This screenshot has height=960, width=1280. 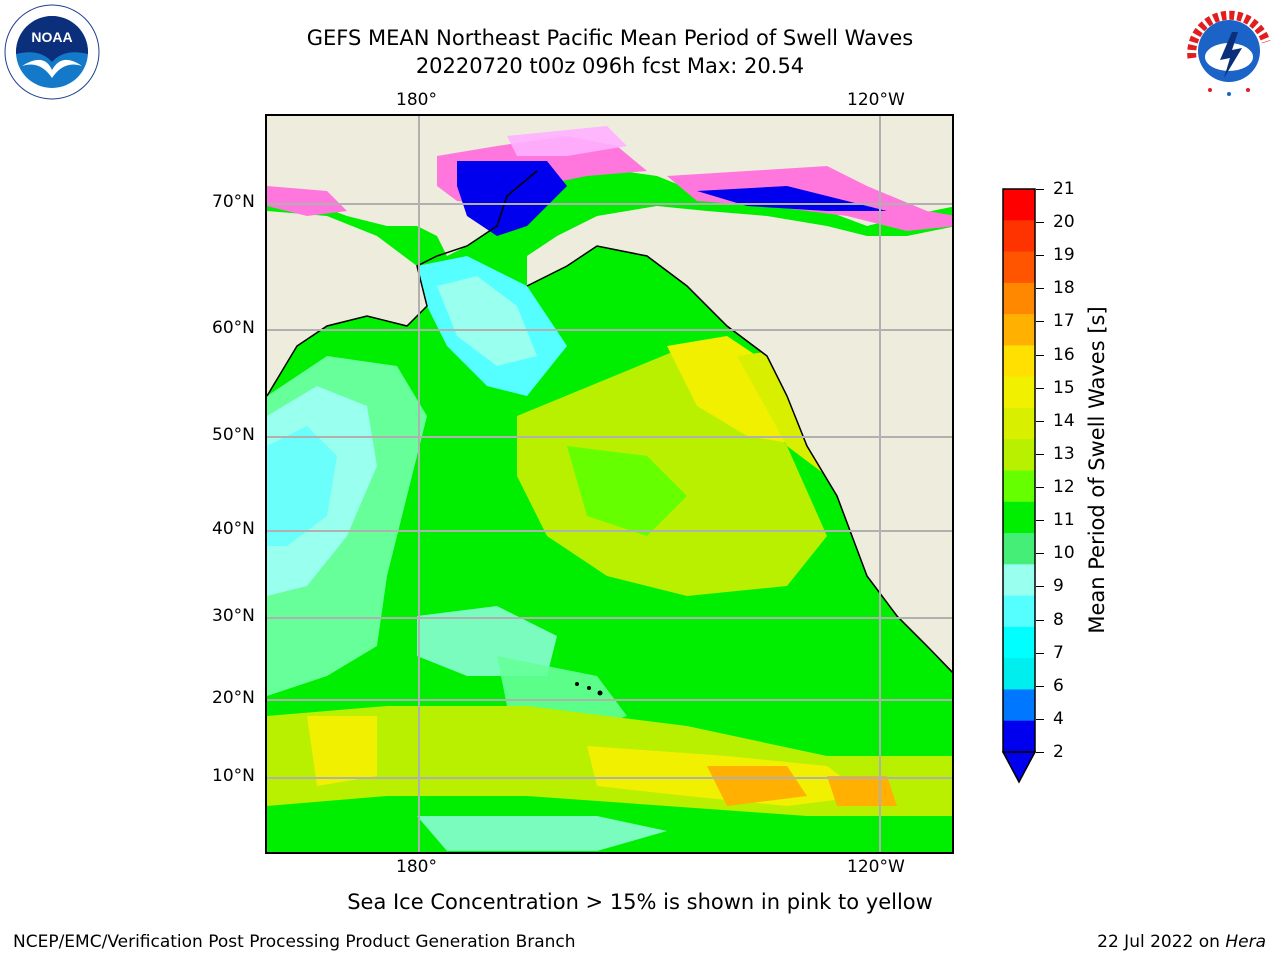 I want to click on lat-label-30n: 30°N, so click(x=233, y=616).